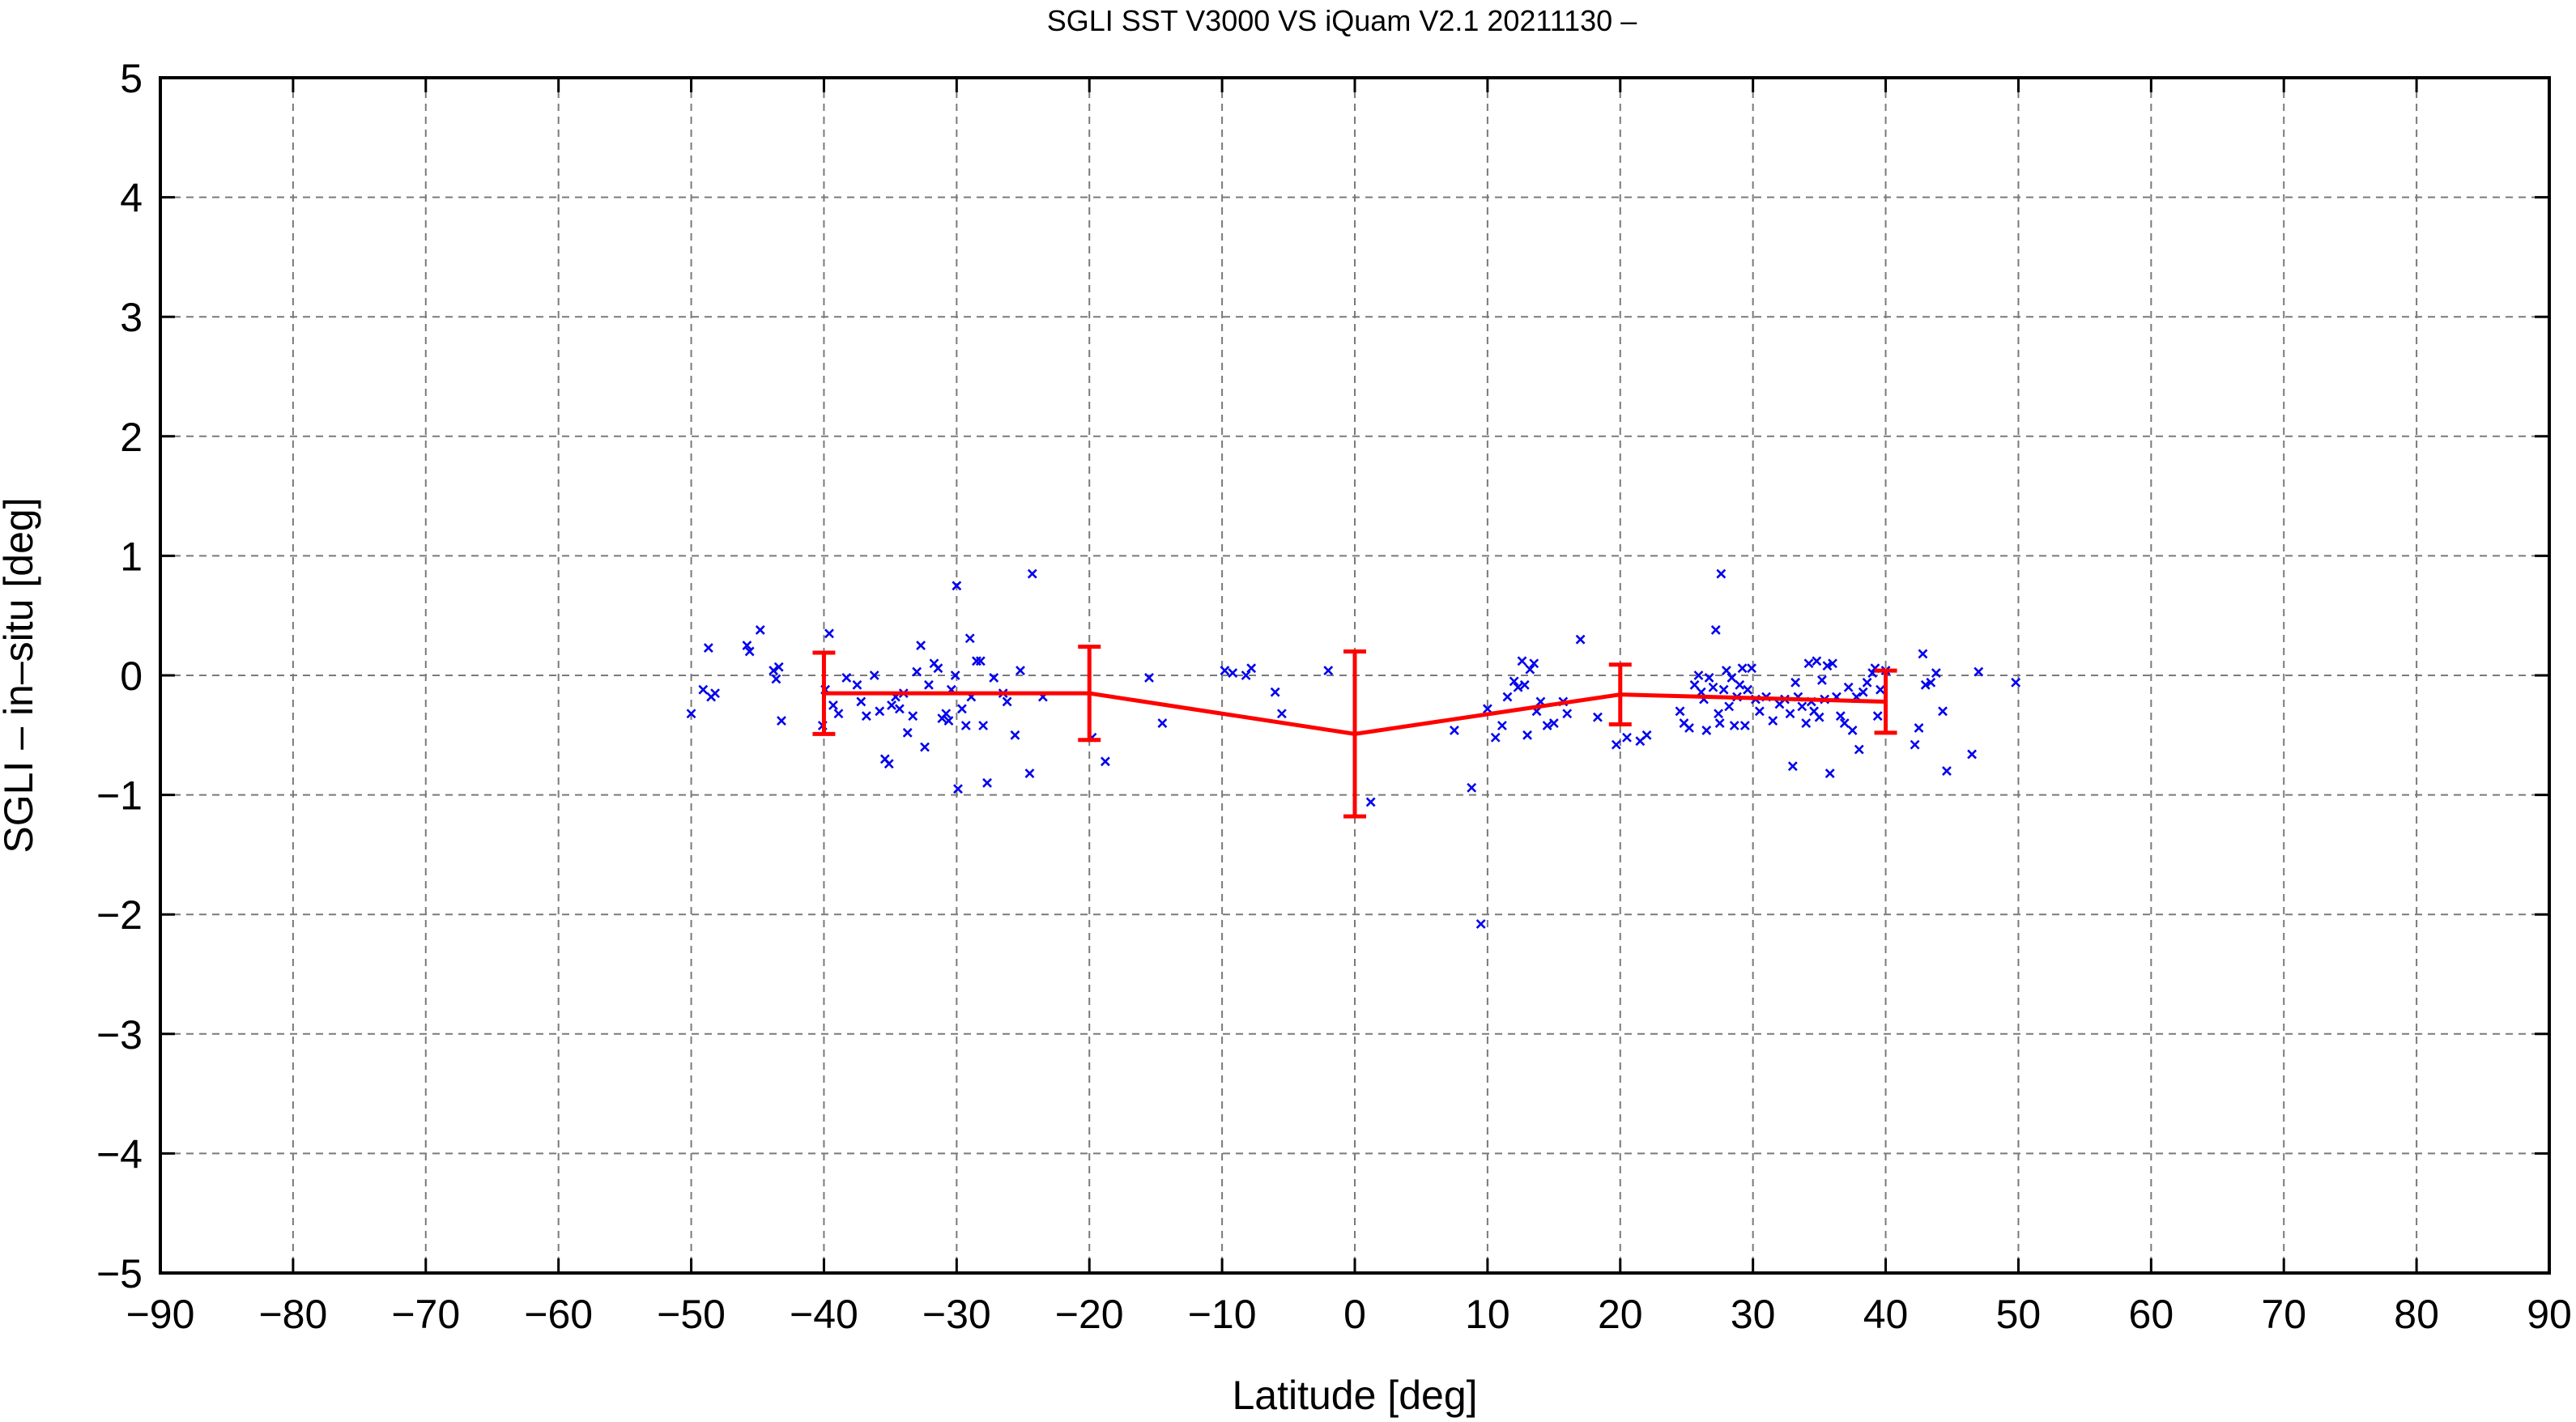 This screenshot has height=1422, width=2576. Describe the element at coordinates (131, 676) in the screenshot. I see `y-tick-label: 0` at that location.